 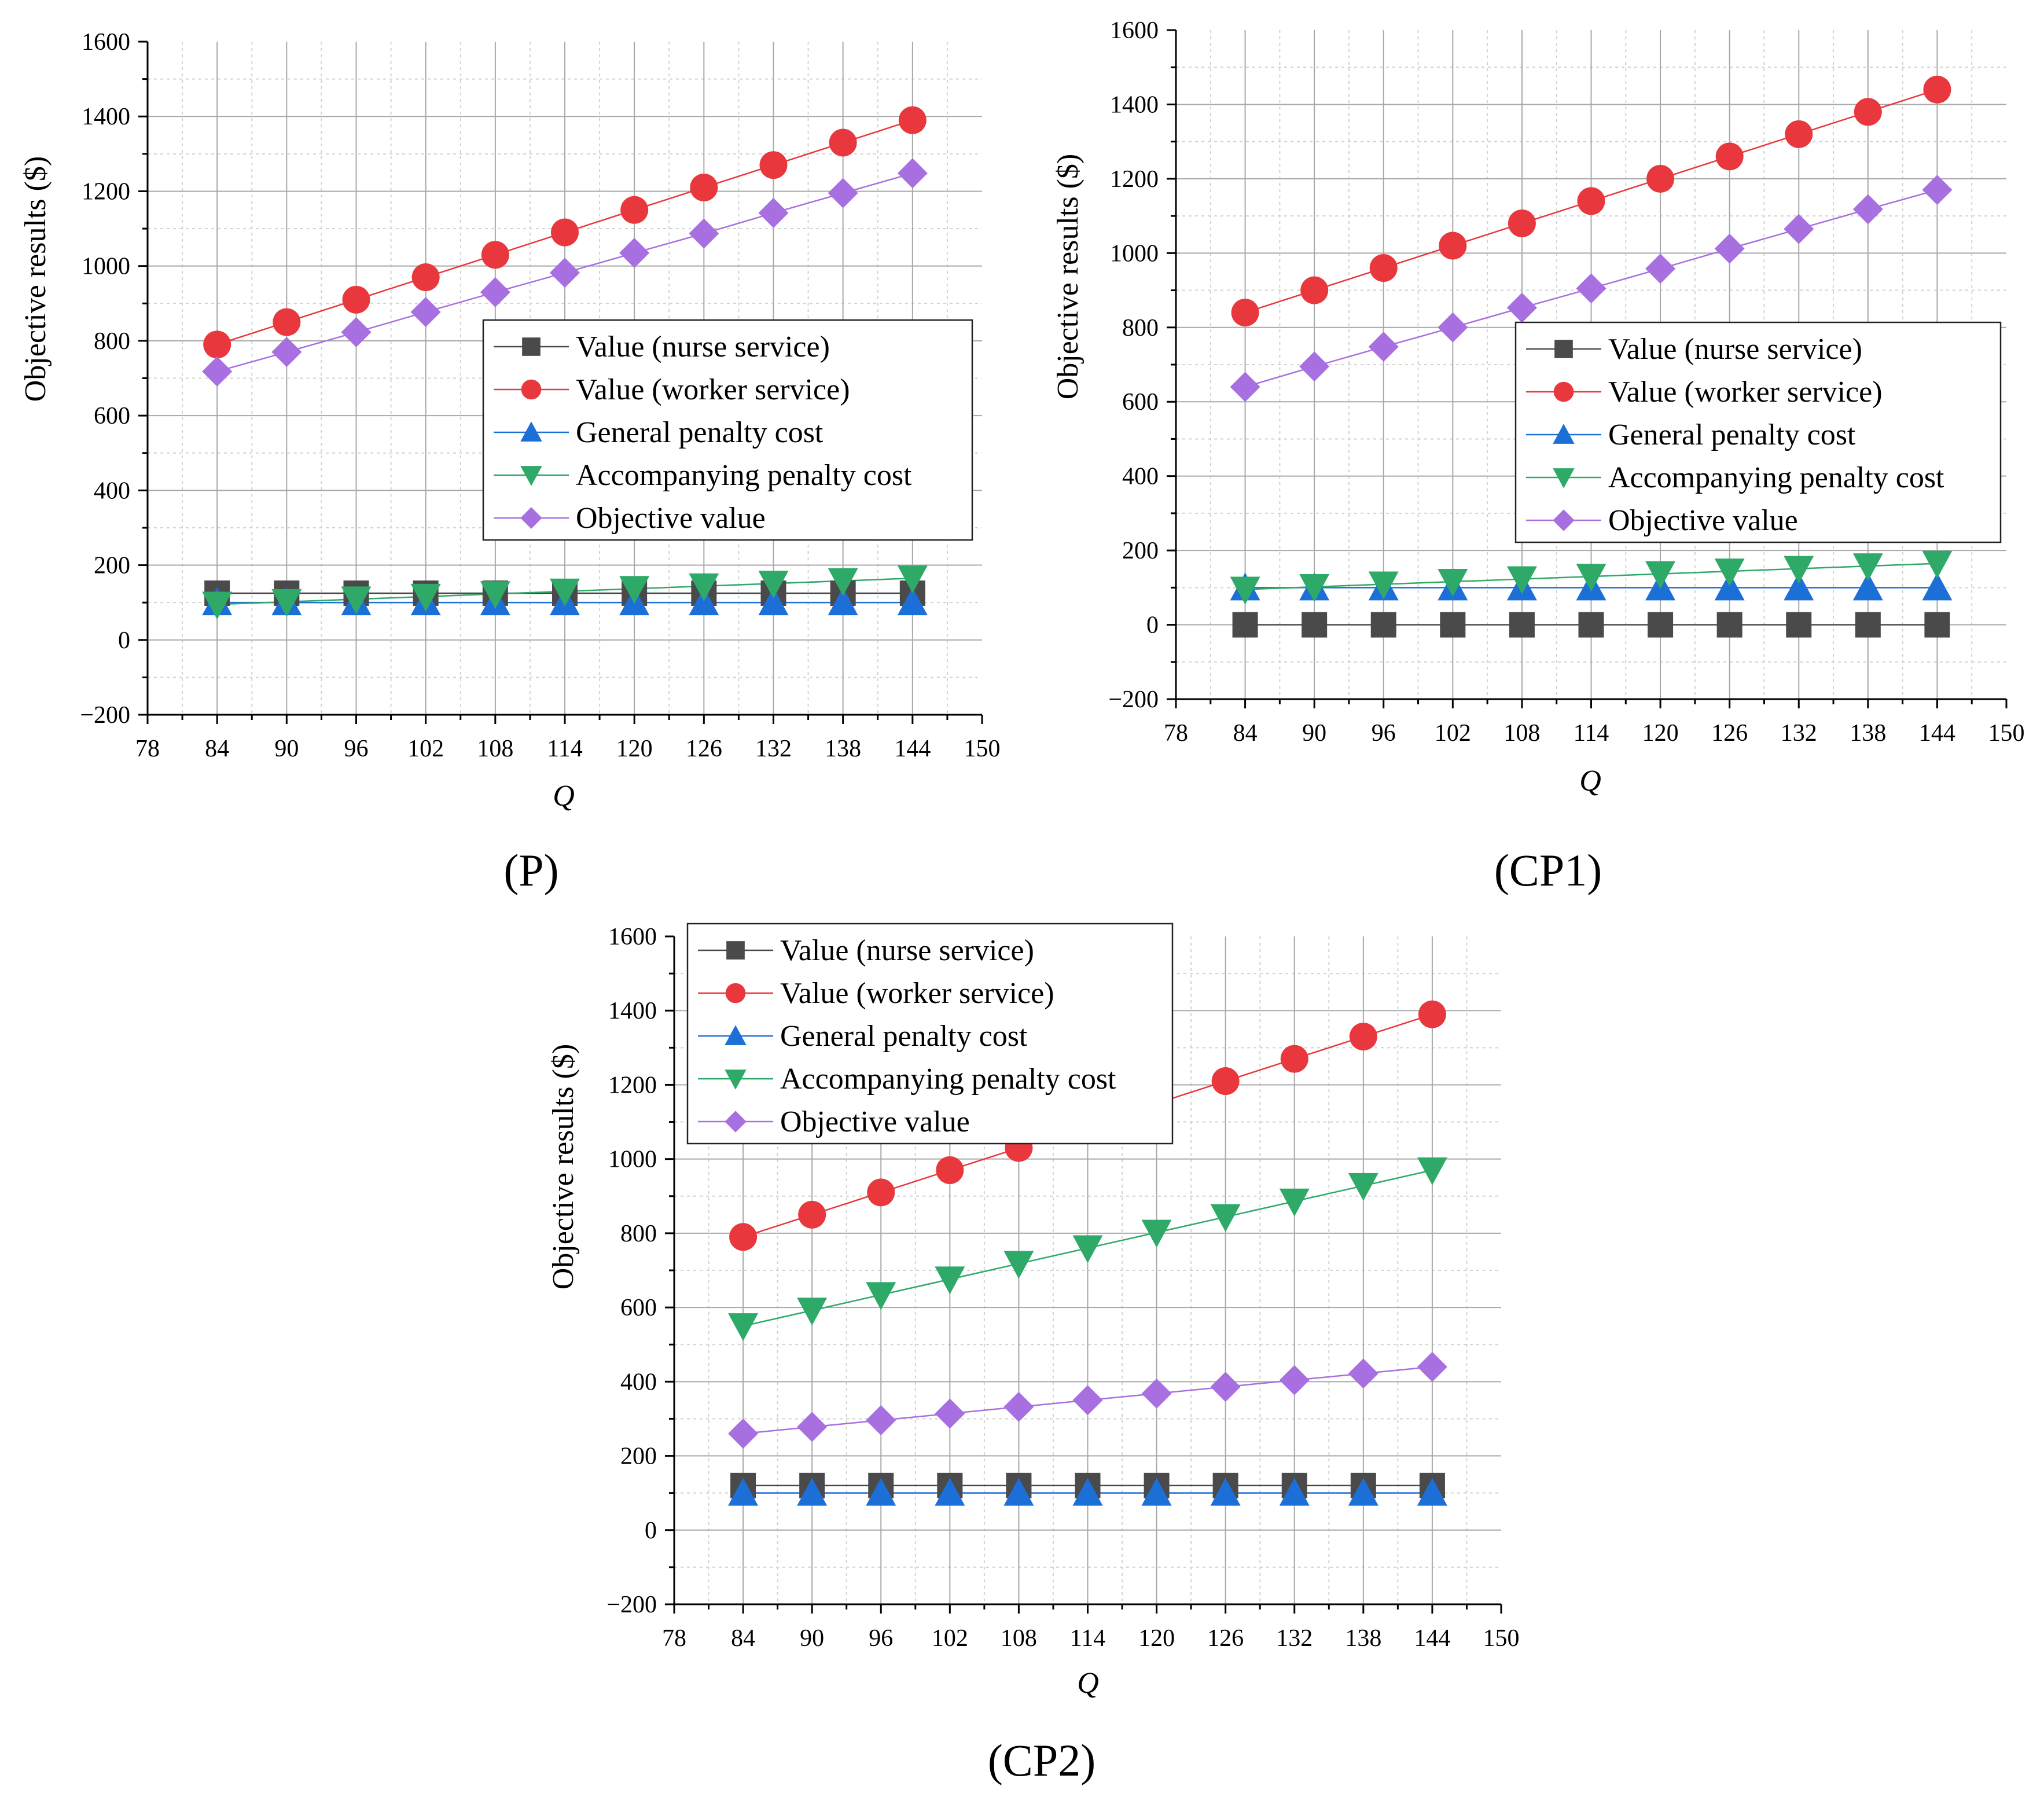 What do you see at coordinates (1548, 870) in the screenshot?
I see `panel-label-cp1: (CP1)` at bounding box center [1548, 870].